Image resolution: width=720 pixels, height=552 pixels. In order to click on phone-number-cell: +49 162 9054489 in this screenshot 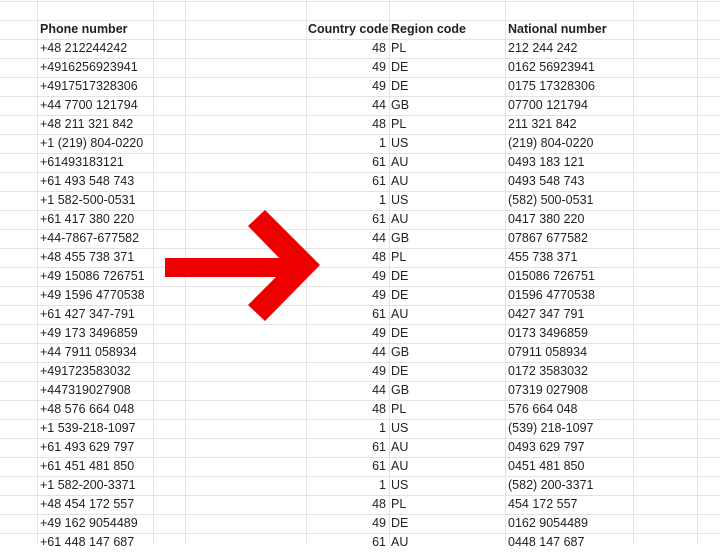, I will do `click(89, 523)`.